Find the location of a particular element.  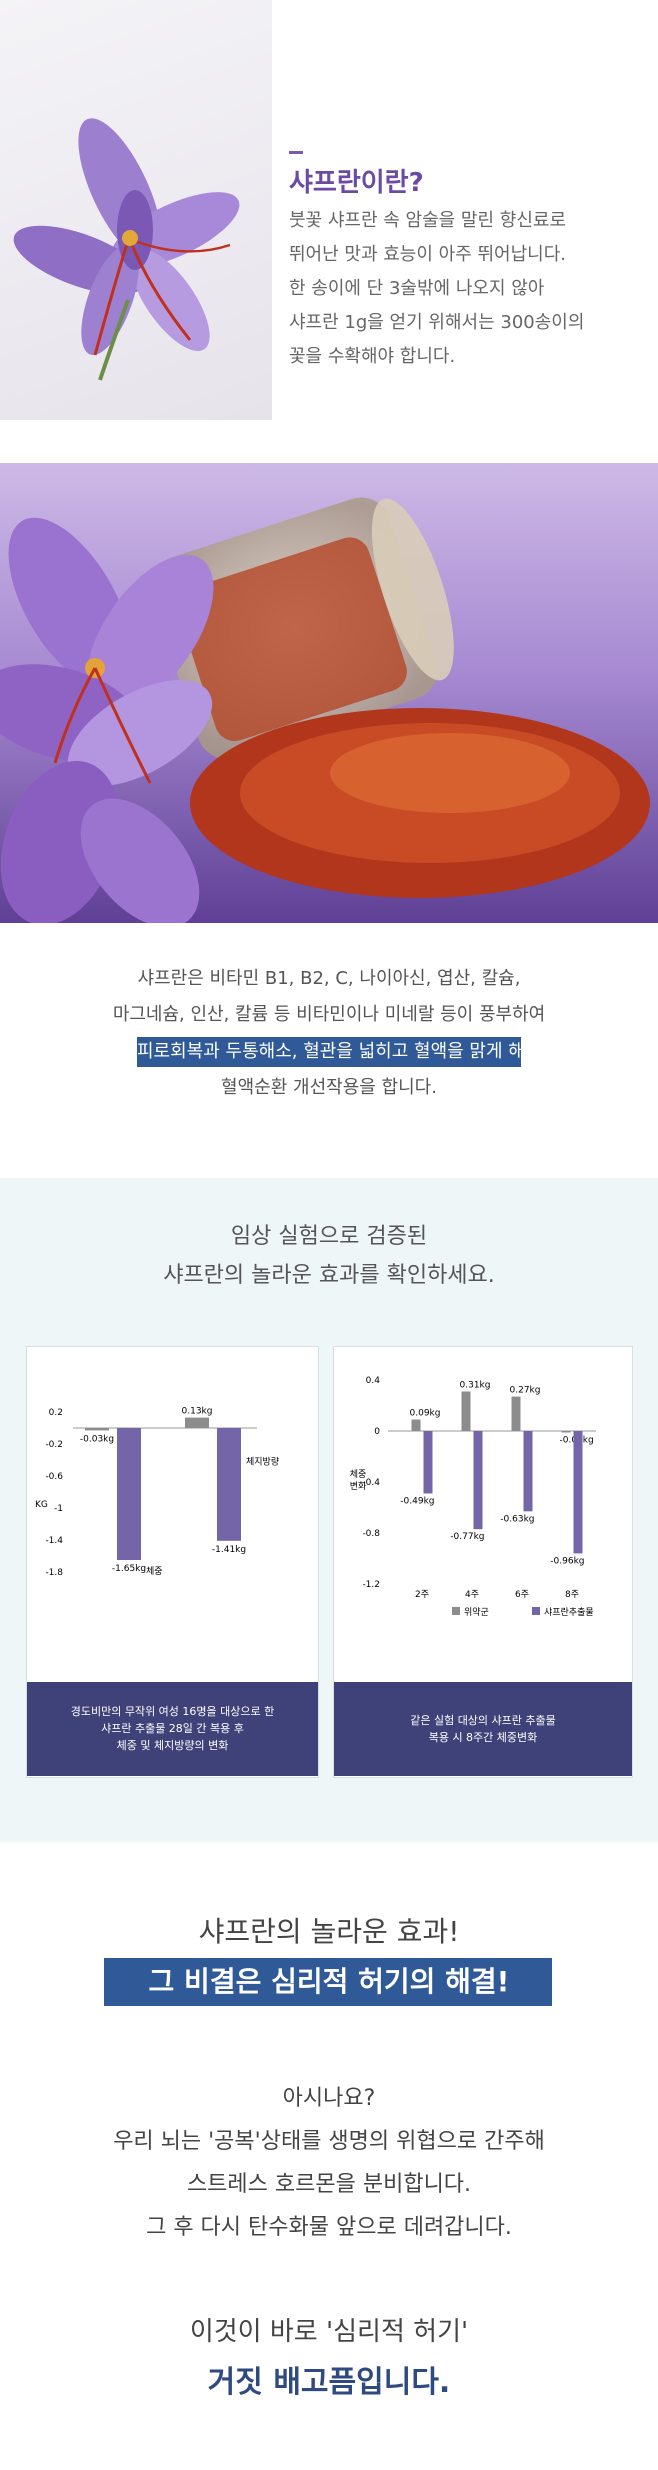

y-tick-label: 0 is located at coordinates (377, 1432).